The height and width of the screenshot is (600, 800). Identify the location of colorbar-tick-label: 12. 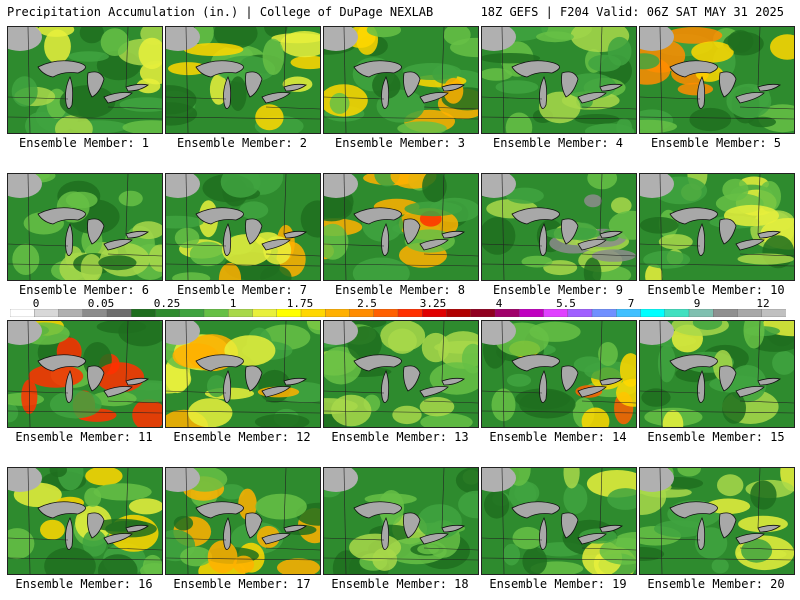
(763, 303).